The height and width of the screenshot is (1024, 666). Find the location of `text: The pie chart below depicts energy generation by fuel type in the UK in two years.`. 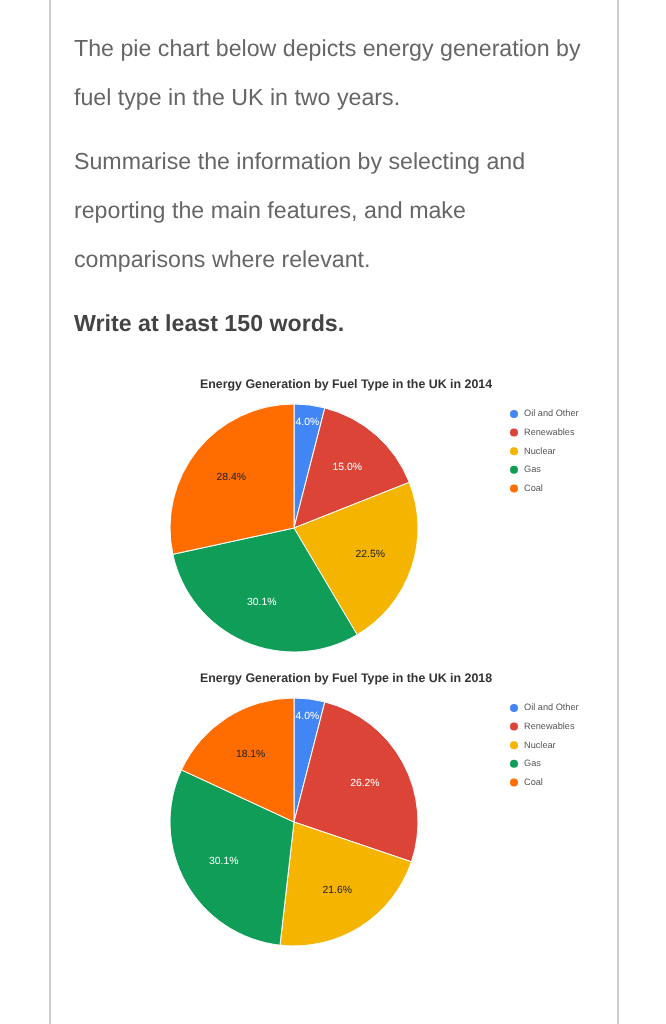

text: The pie chart below depicts energy generation by fuel type in the UK in two years. is located at coordinates (327, 73).